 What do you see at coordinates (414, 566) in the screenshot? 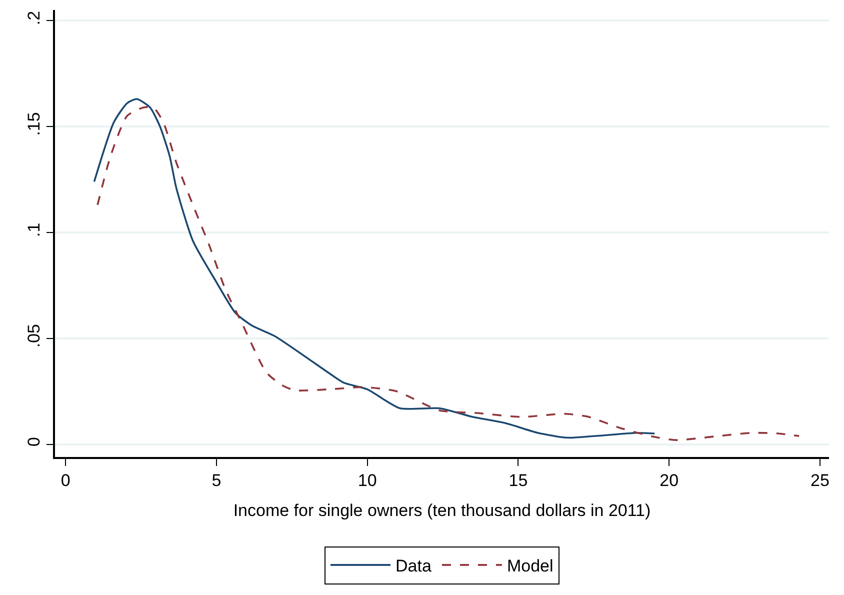
I see `legend-label: Data` at bounding box center [414, 566].